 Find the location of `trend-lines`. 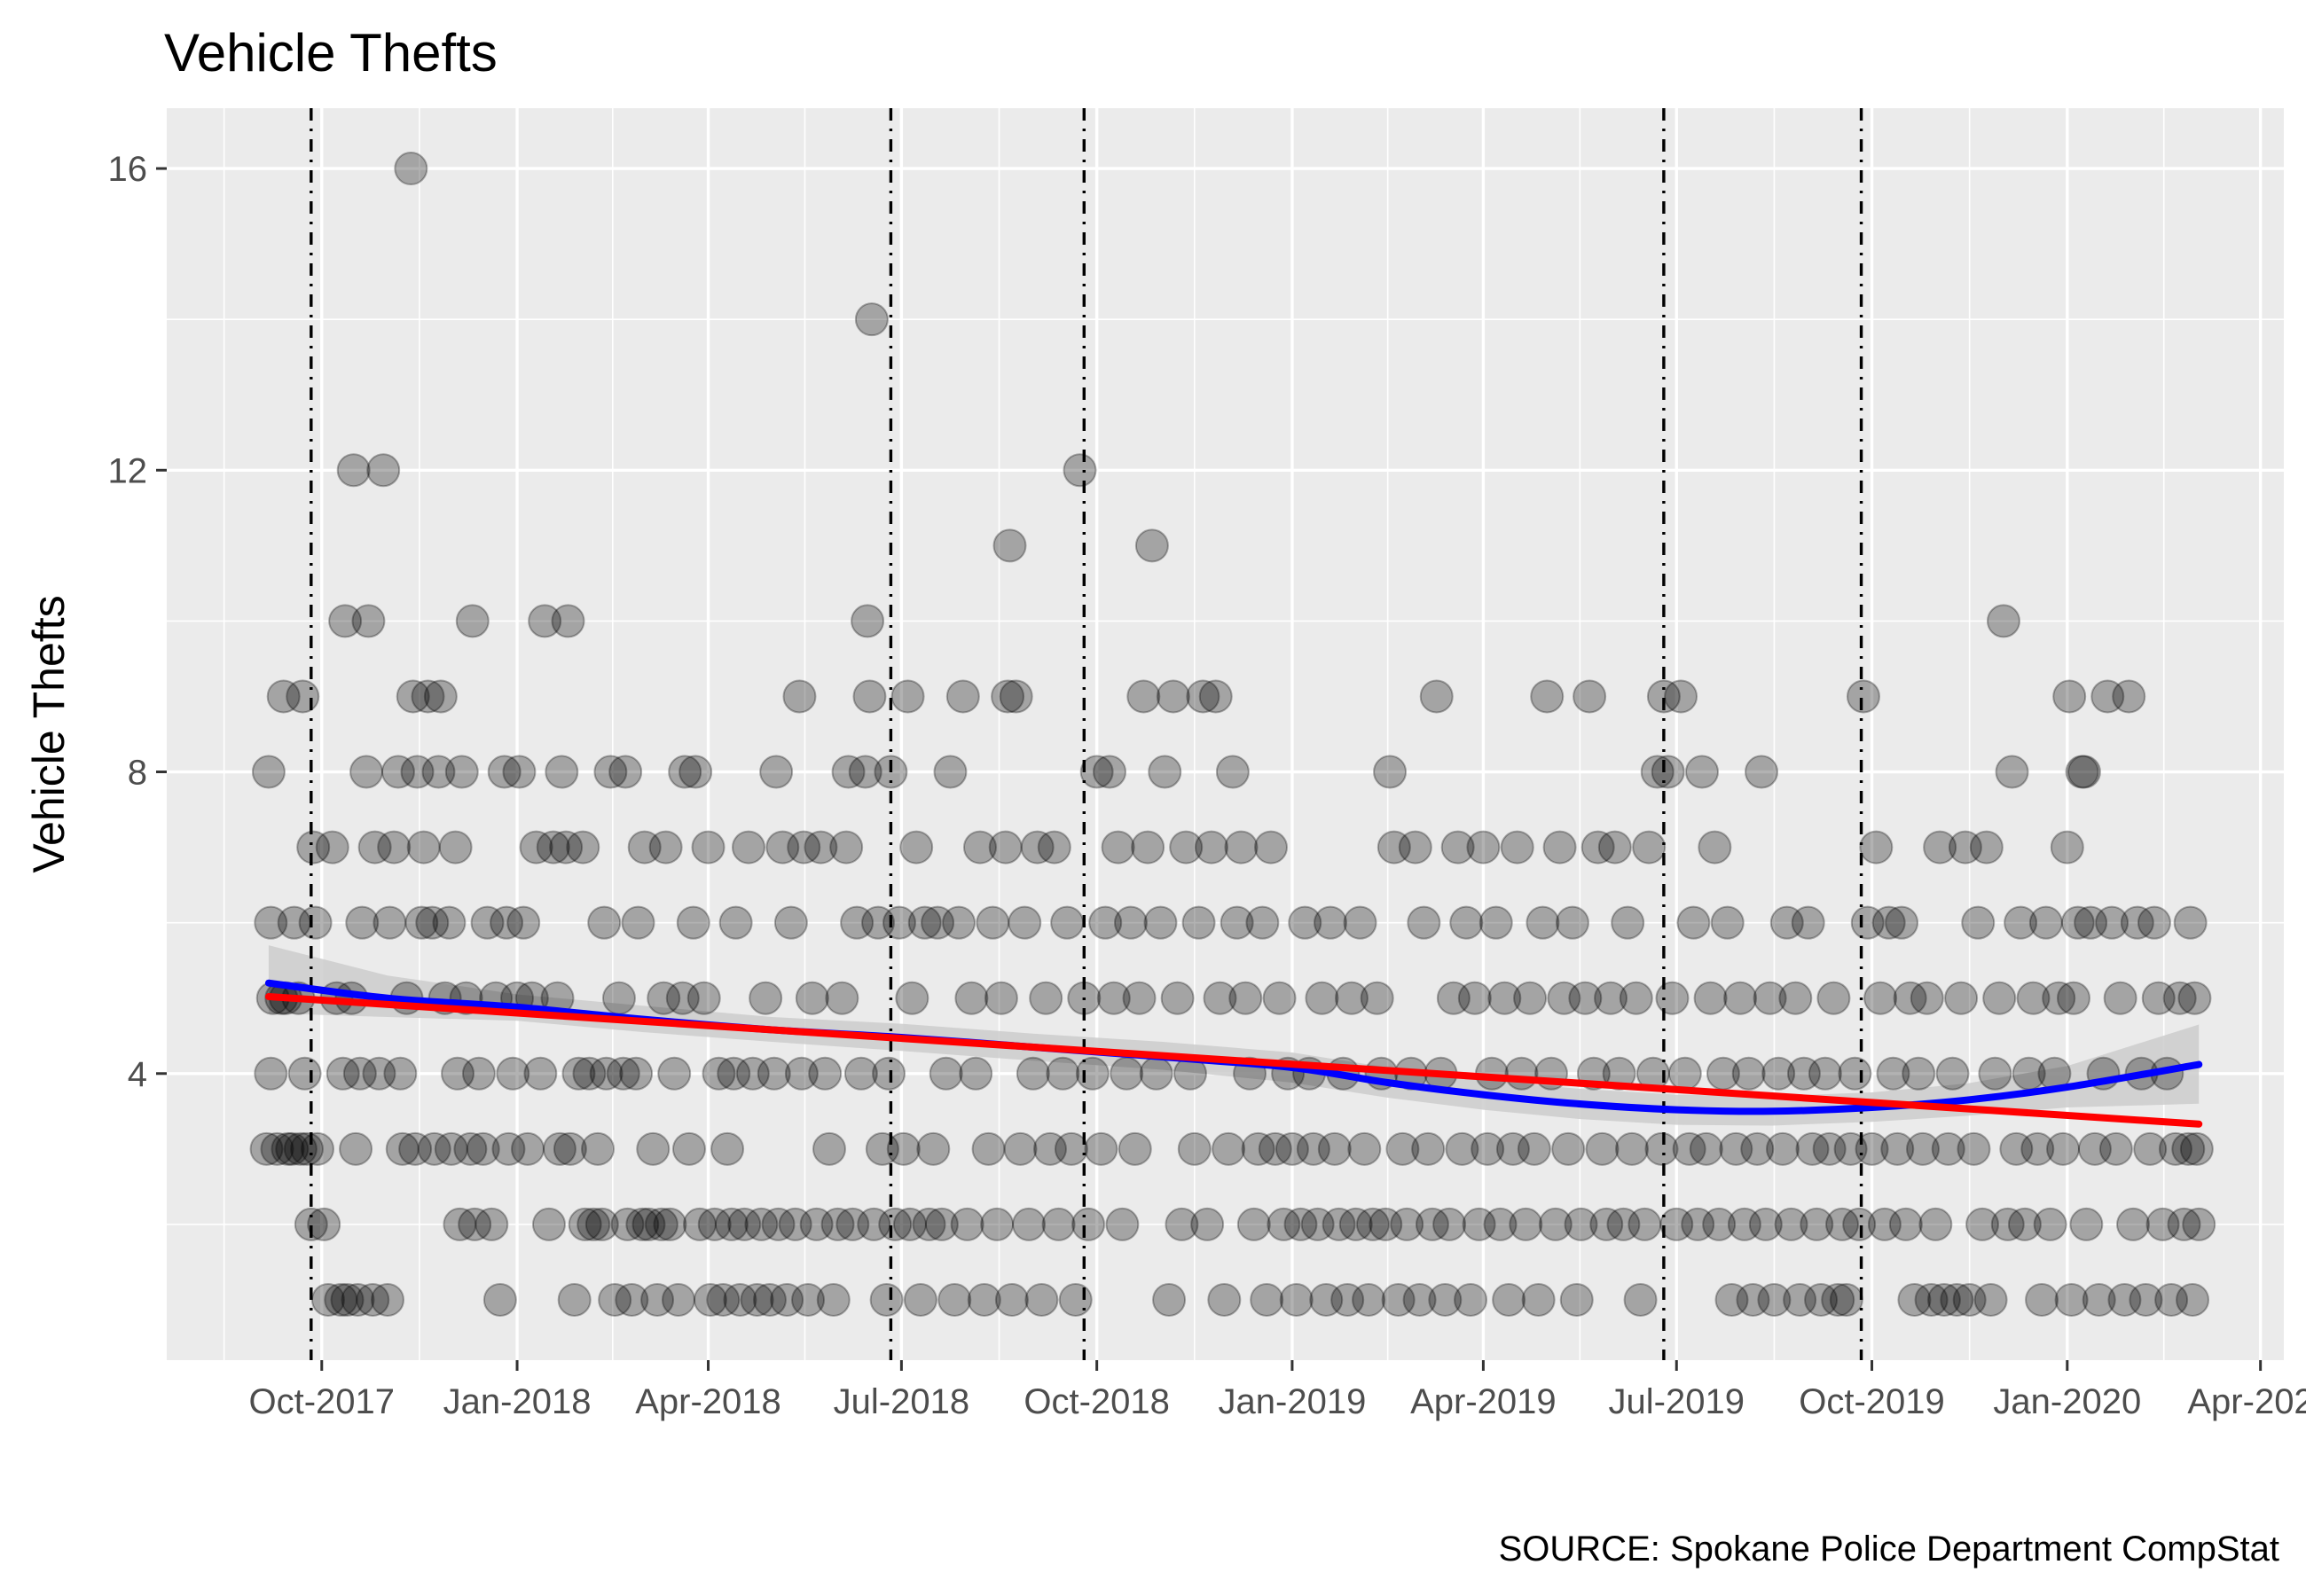

trend-lines is located at coordinates (1233, 1053).